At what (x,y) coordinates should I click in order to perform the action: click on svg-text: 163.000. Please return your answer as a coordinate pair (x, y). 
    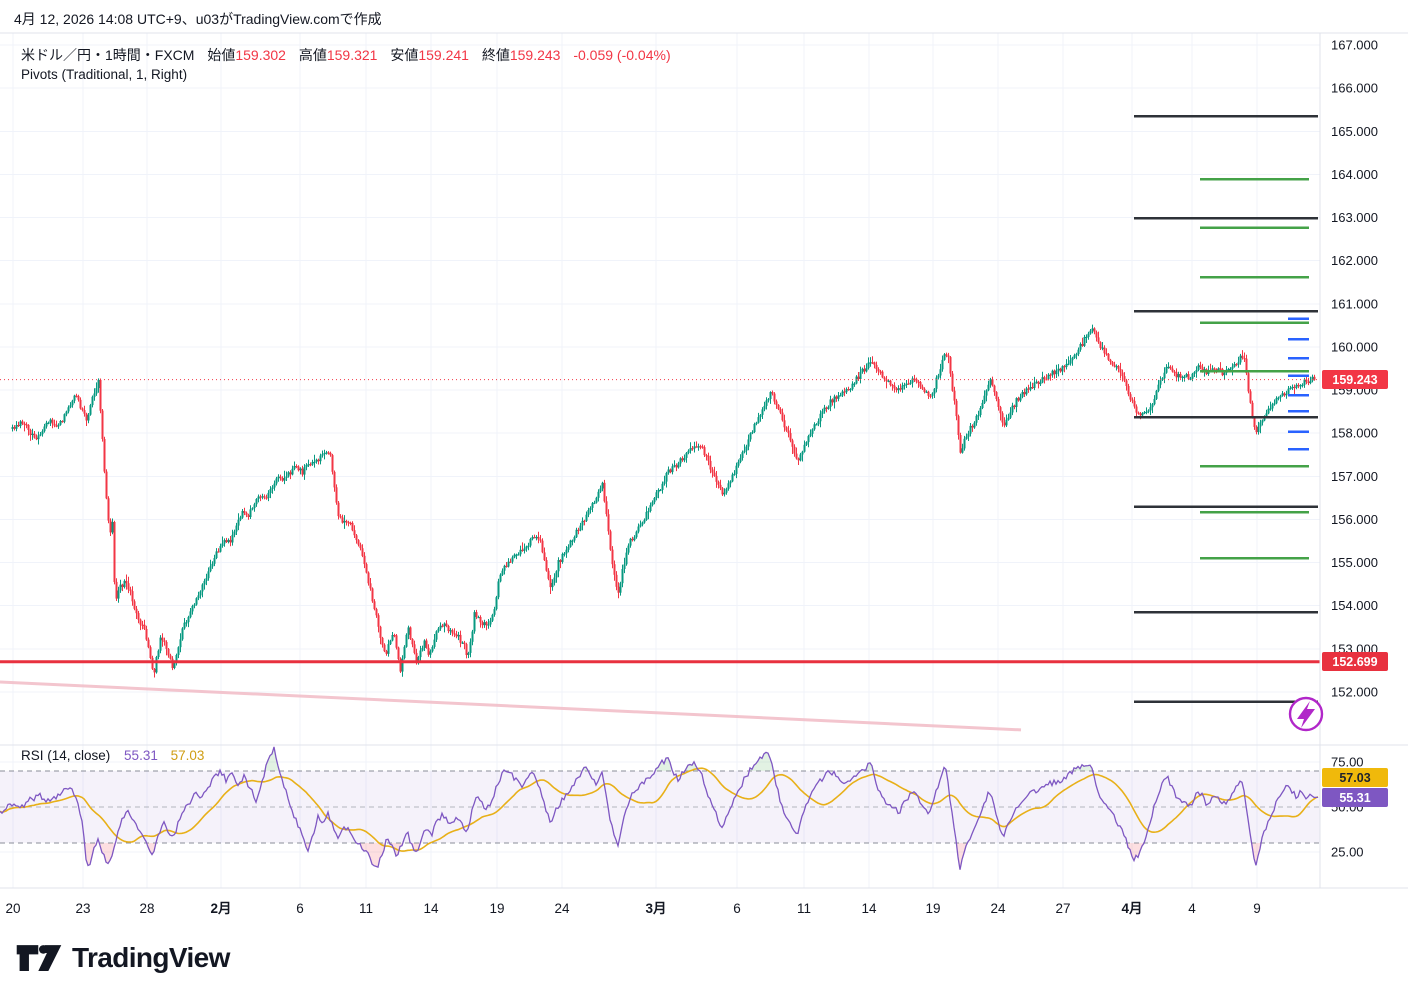
    Looking at the image, I should click on (1354, 217).